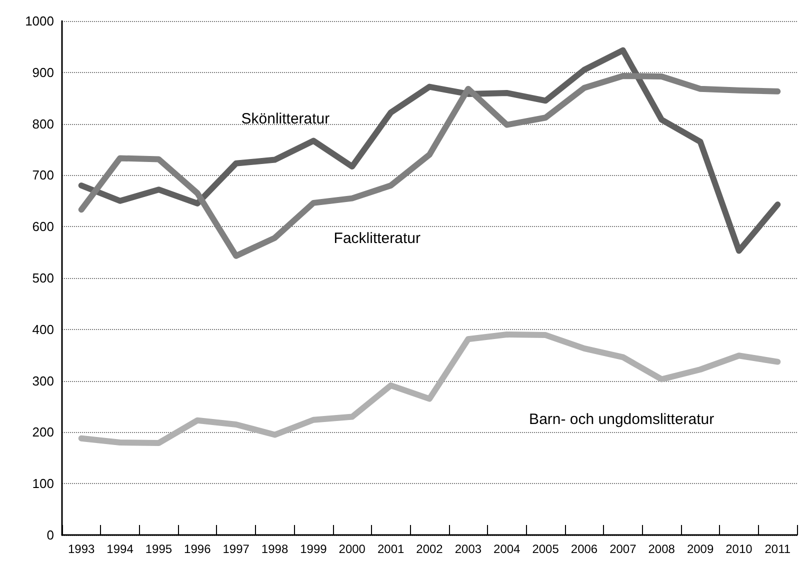  What do you see at coordinates (43, 124) in the screenshot?
I see `y-tick-label: 800` at bounding box center [43, 124].